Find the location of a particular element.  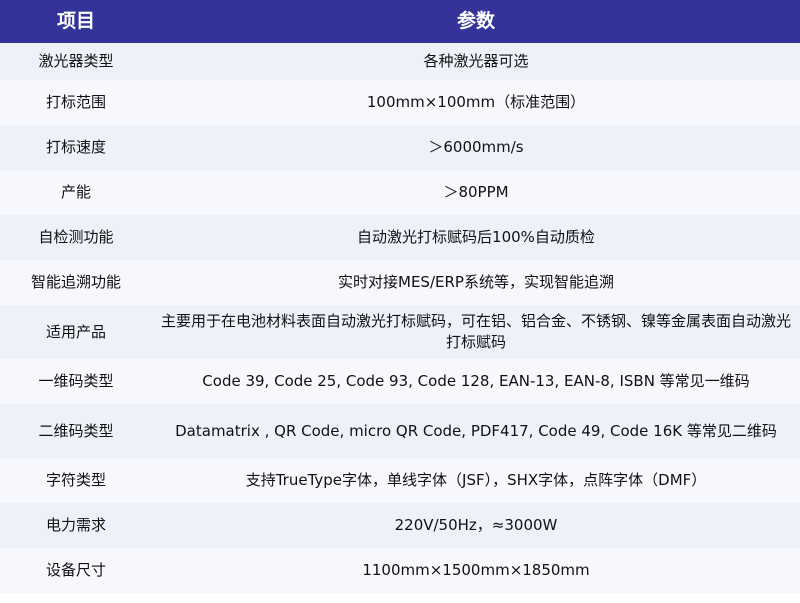

row-value: ＞80PPM is located at coordinates (476, 192).